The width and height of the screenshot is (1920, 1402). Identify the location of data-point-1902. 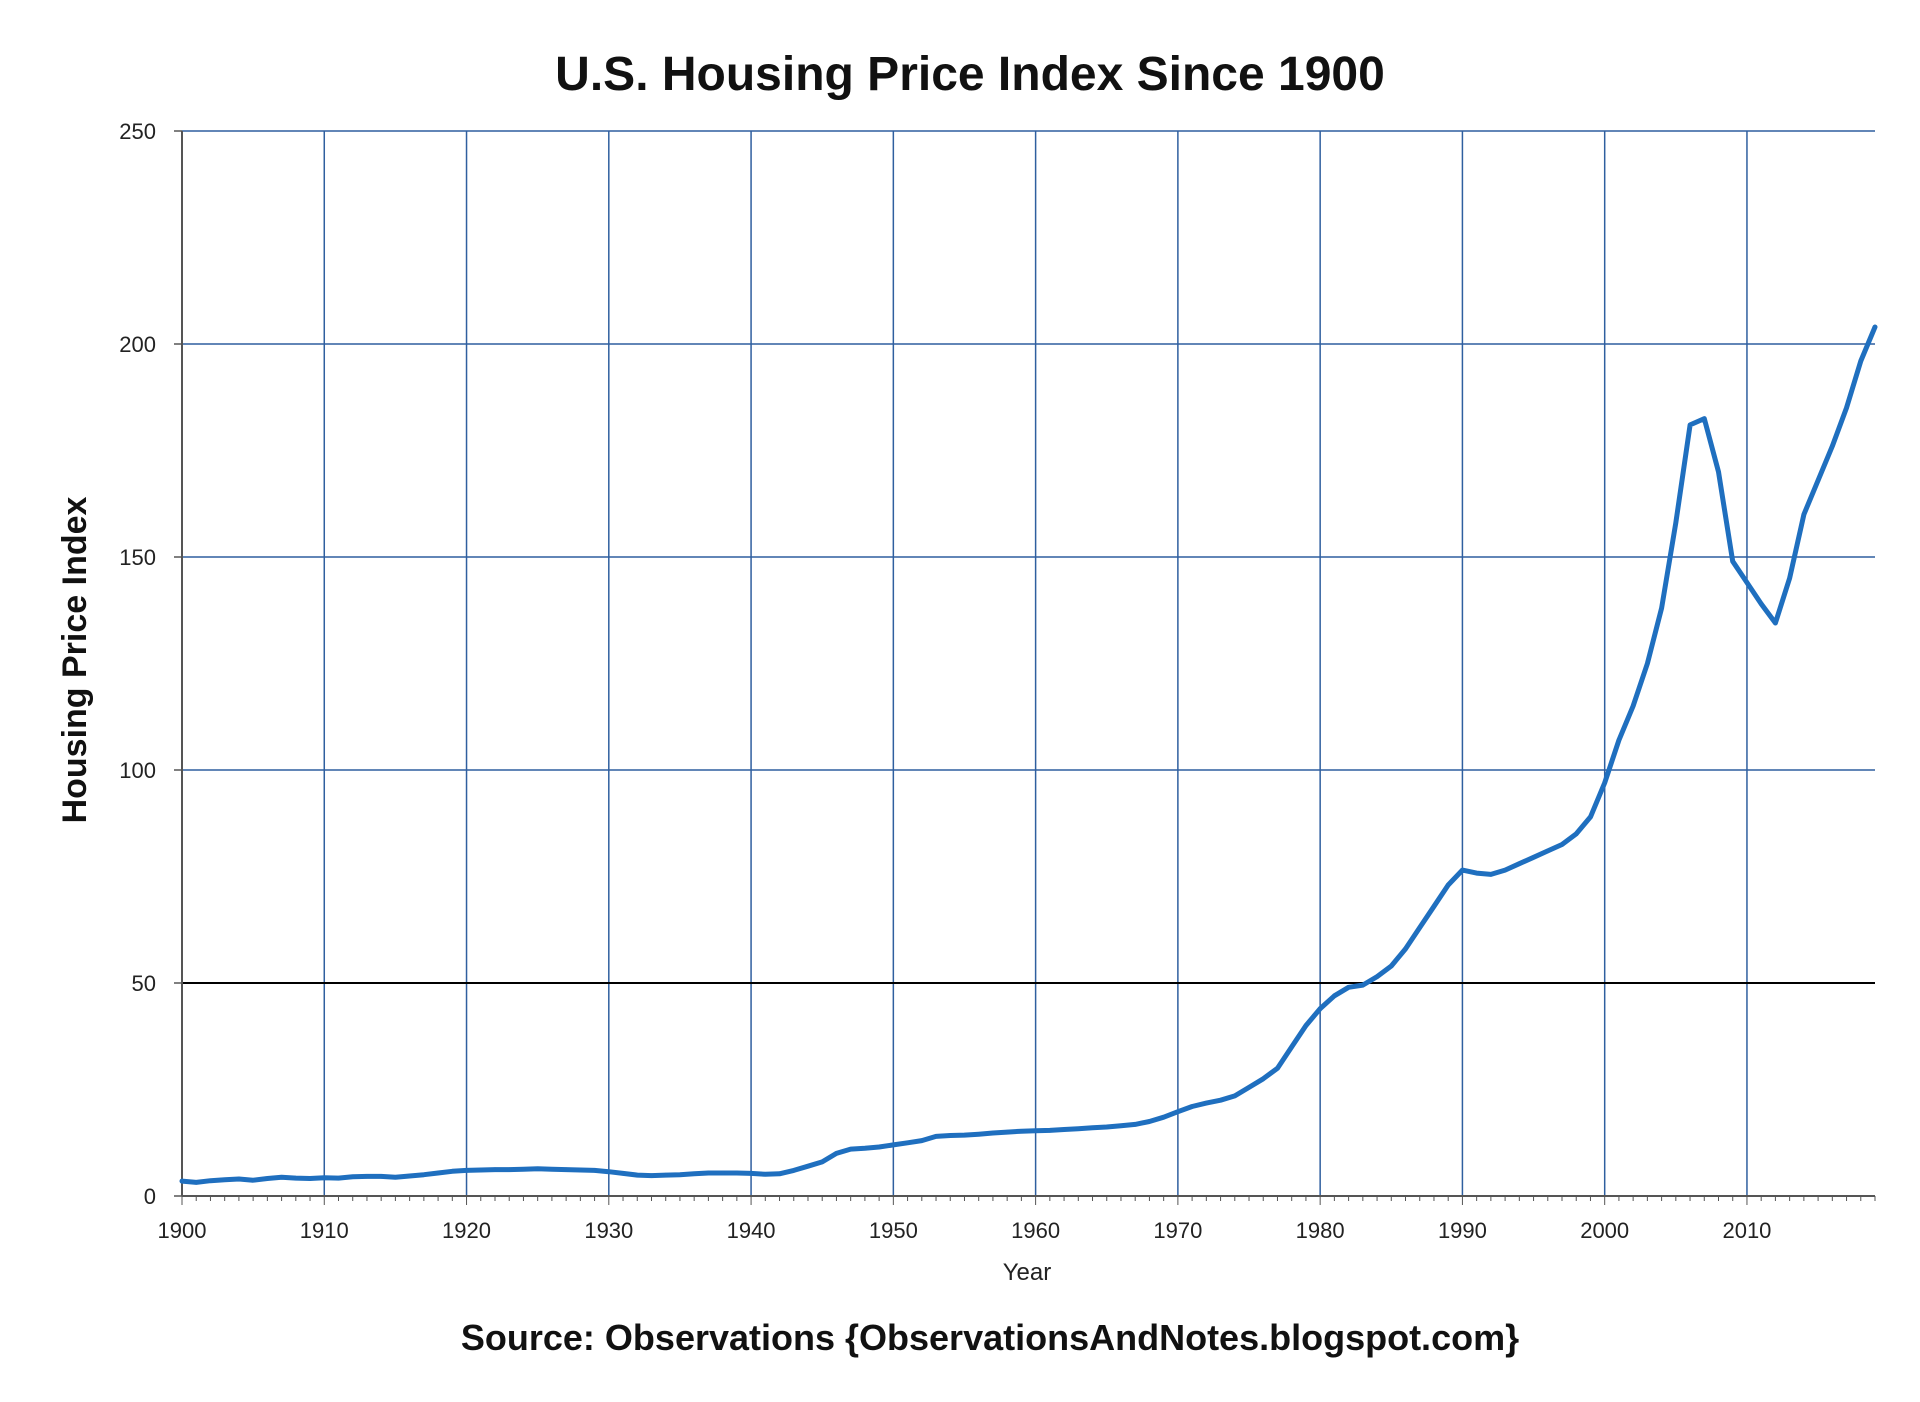
(210, 1180).